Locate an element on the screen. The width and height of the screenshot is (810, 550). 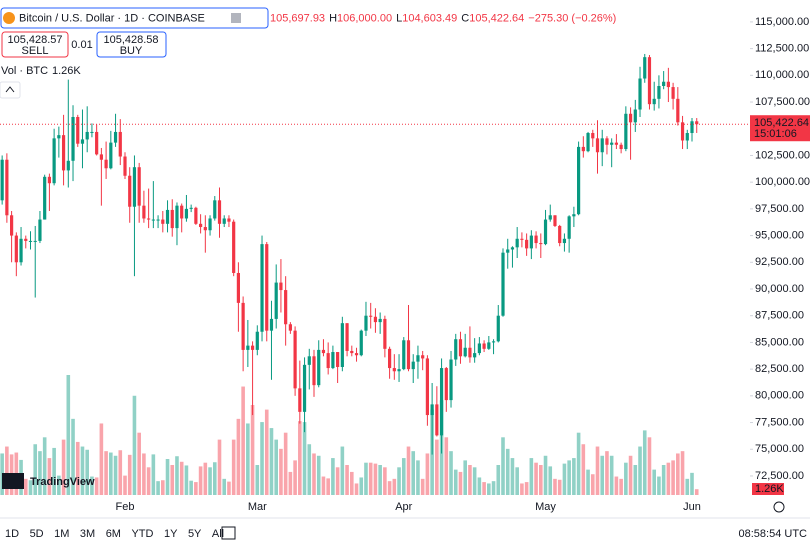
sell-button is located at coordinates (35, 44).